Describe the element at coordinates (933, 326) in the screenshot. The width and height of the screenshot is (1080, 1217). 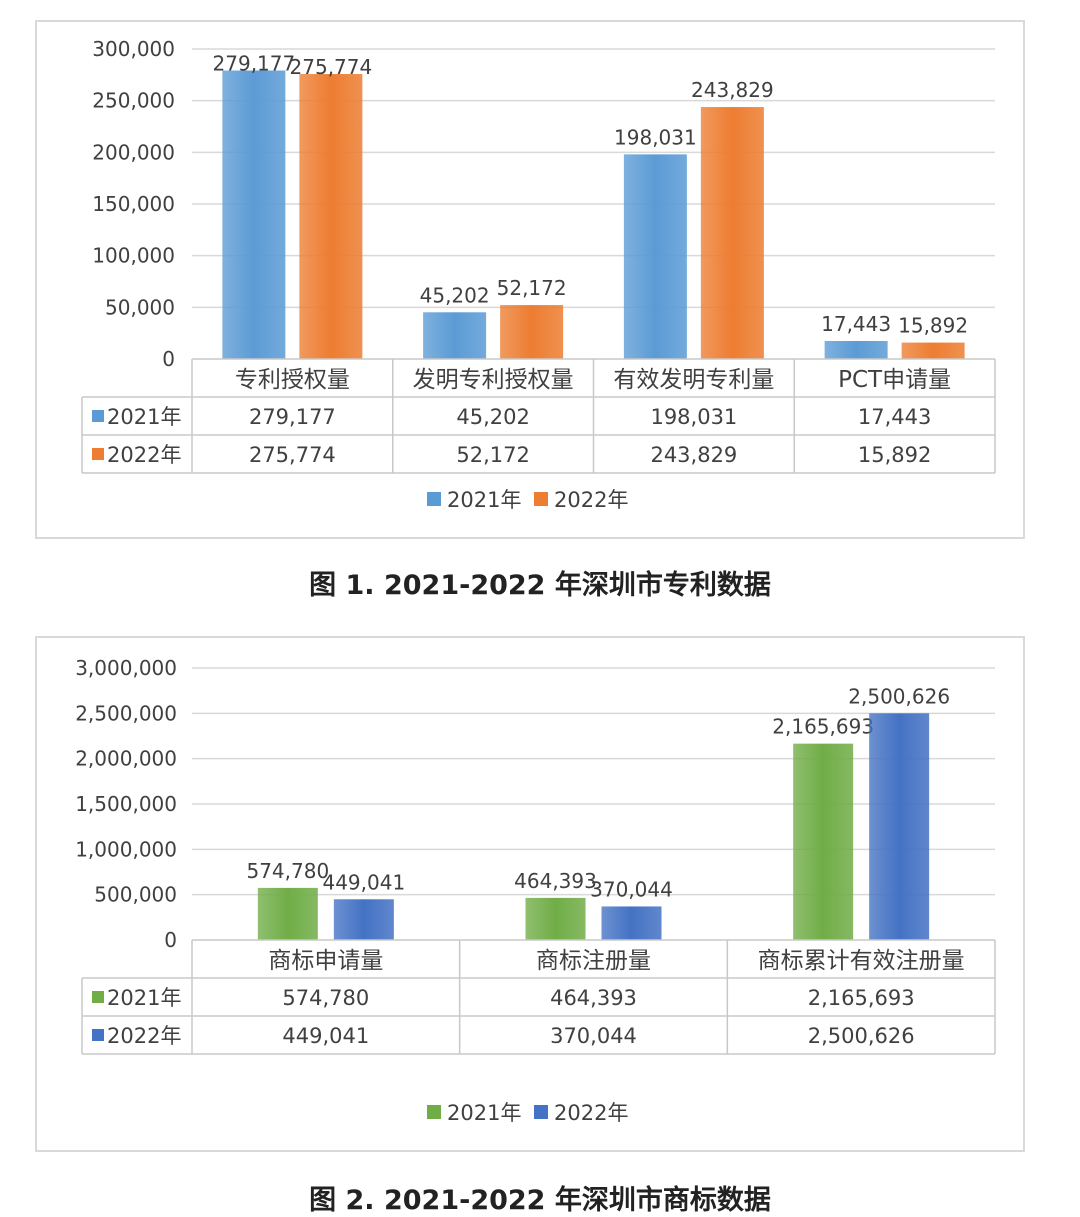
I see `data-label: 15,892` at that location.